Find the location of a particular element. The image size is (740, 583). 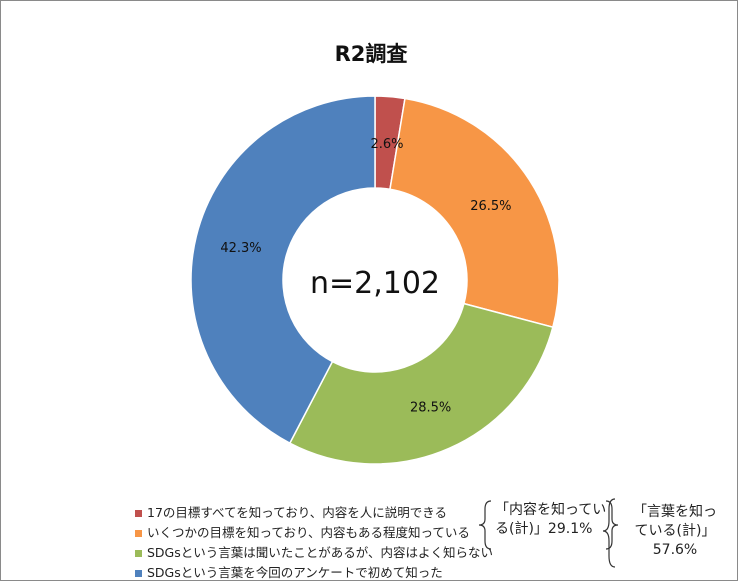

legend-label: SDGsという言葉を今回のアンケートで初めて知った is located at coordinates (295, 572).